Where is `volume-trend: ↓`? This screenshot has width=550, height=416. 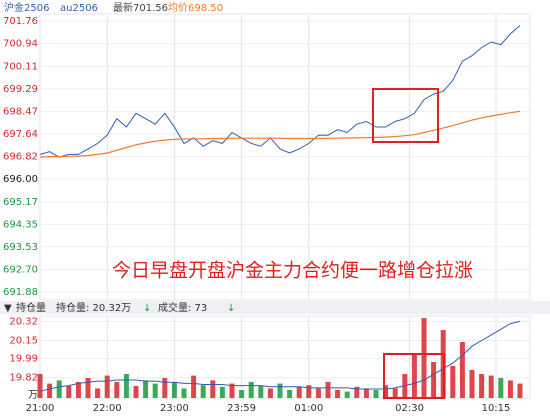 volume-trend: ↓ is located at coordinates (231, 308).